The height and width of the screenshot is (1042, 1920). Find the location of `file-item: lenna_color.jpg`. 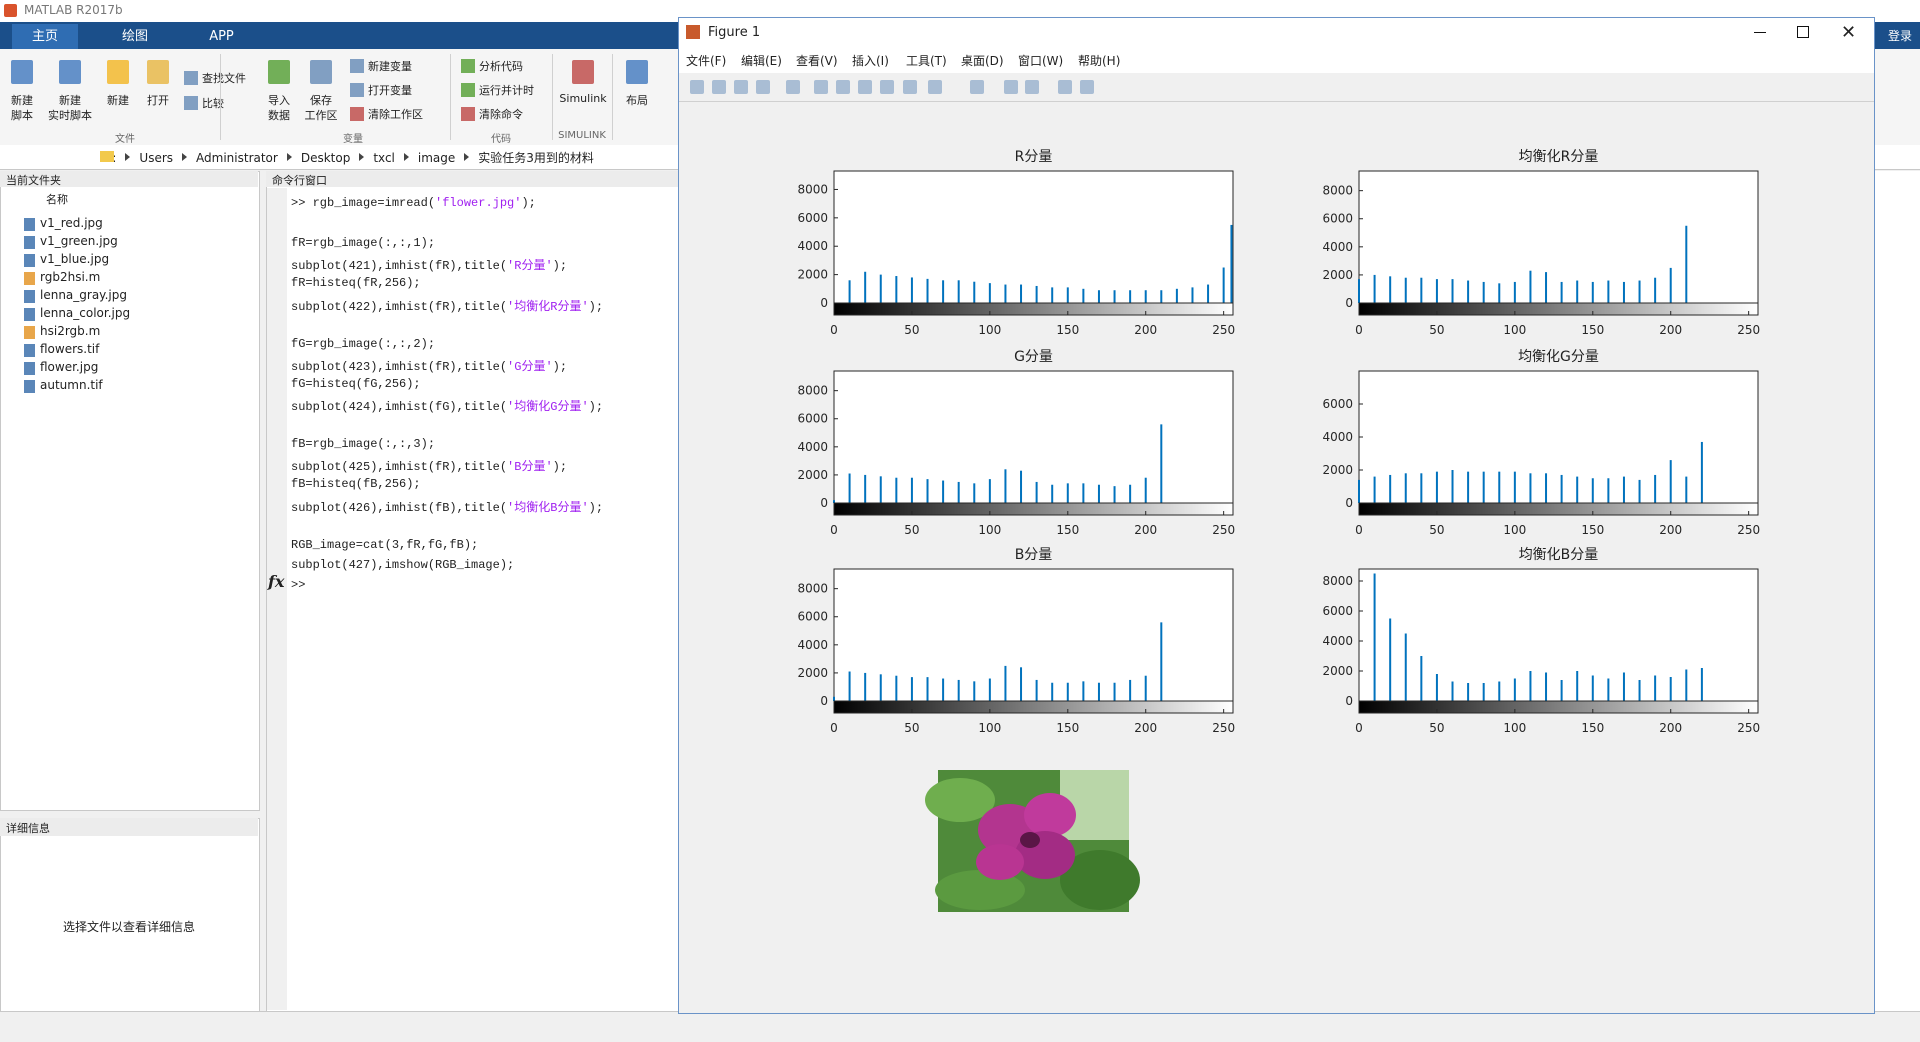

file-item: lenna_color.jpg is located at coordinates (85, 313).